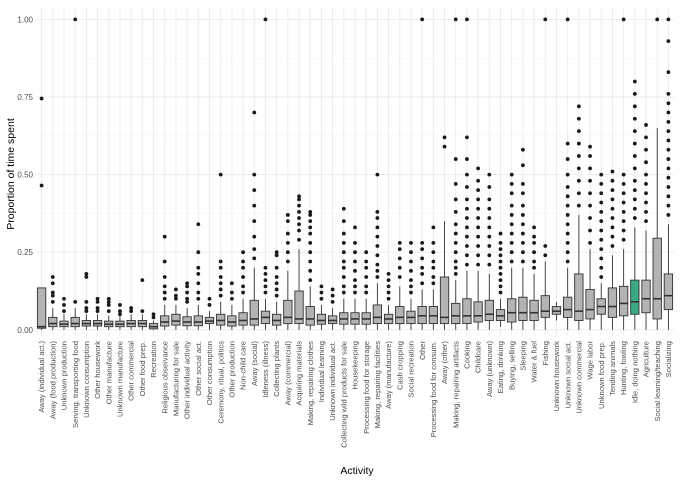 Image resolution: width=680 pixels, height=482 pixels. I want to click on y-tick-label: 0.75, so click(25, 97).